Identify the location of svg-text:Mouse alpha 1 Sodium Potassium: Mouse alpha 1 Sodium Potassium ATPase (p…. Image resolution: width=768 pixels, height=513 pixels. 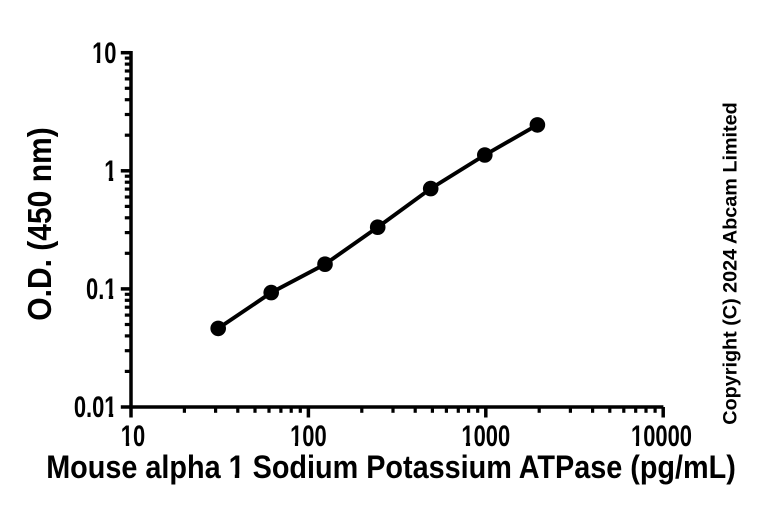
(391, 468).